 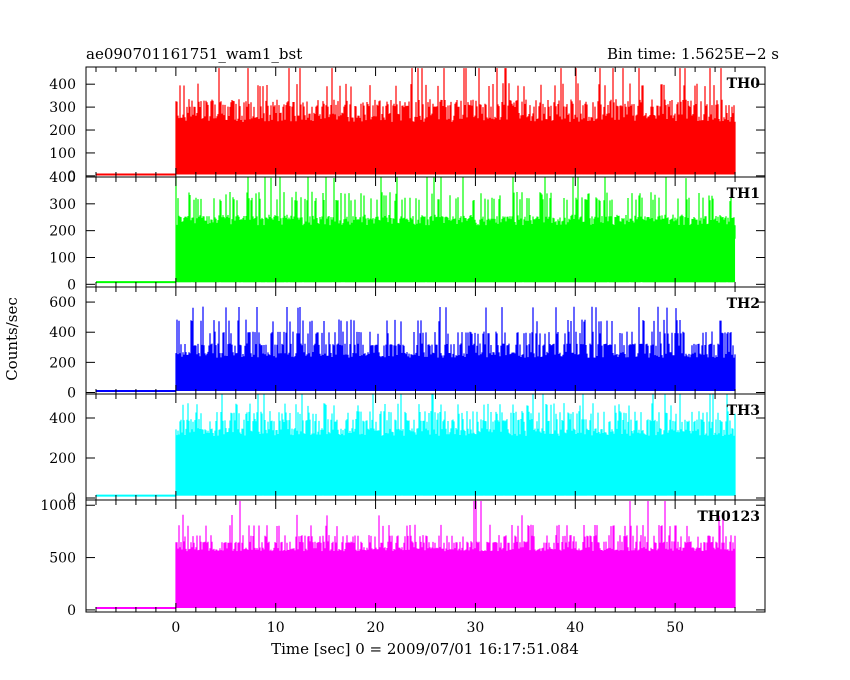 I want to click on x-tick-label: 10, so click(x=276, y=628).